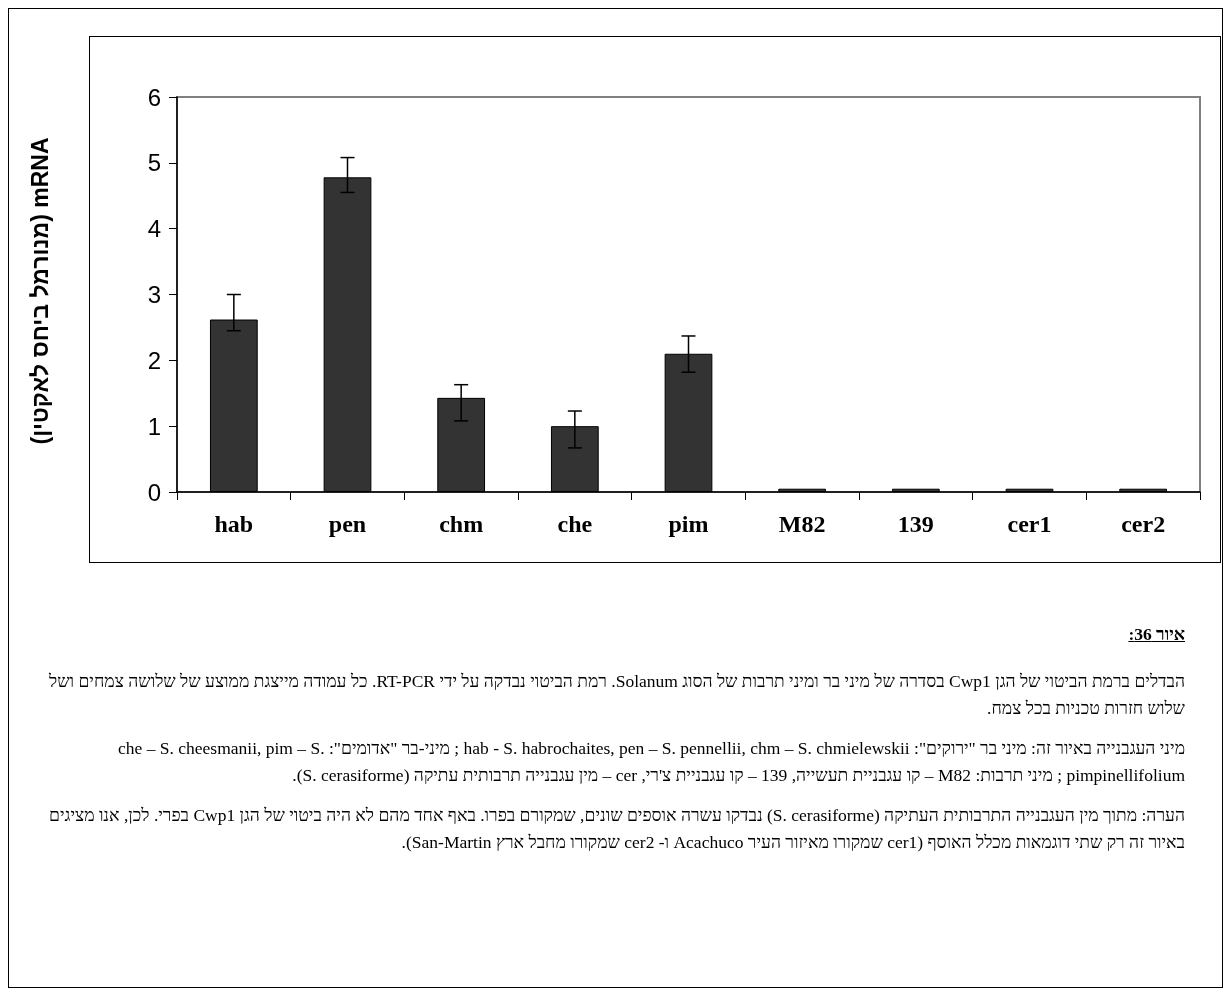 The width and height of the screenshot is (1231, 996). Describe the element at coordinates (1029, 524) in the screenshot. I see `x-tick-label: cer1` at that location.